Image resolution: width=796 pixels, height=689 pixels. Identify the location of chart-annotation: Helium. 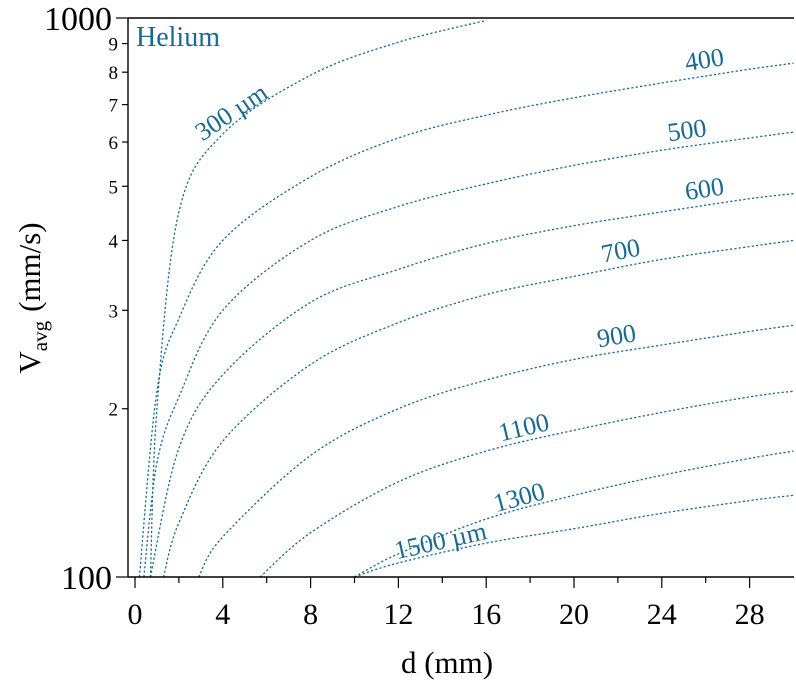
(178, 37).